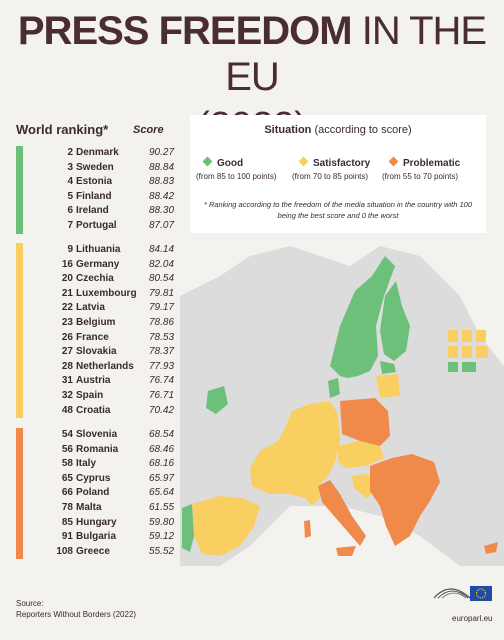 This screenshot has width=504, height=640. What do you see at coordinates (217, 400) in the screenshot?
I see `ireland-good` at bounding box center [217, 400].